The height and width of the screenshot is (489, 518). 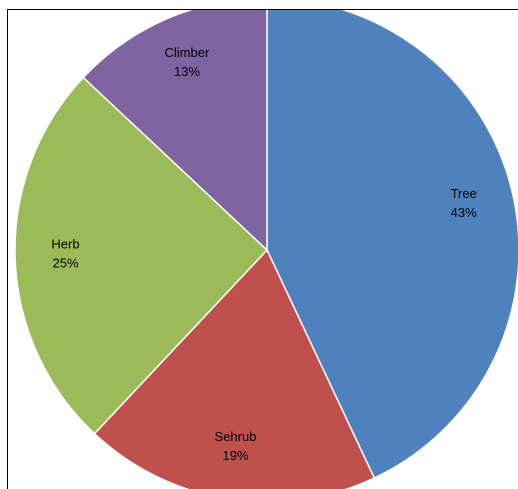 What do you see at coordinates (464, 212) in the screenshot?
I see `slice-label-value: 43%` at bounding box center [464, 212].